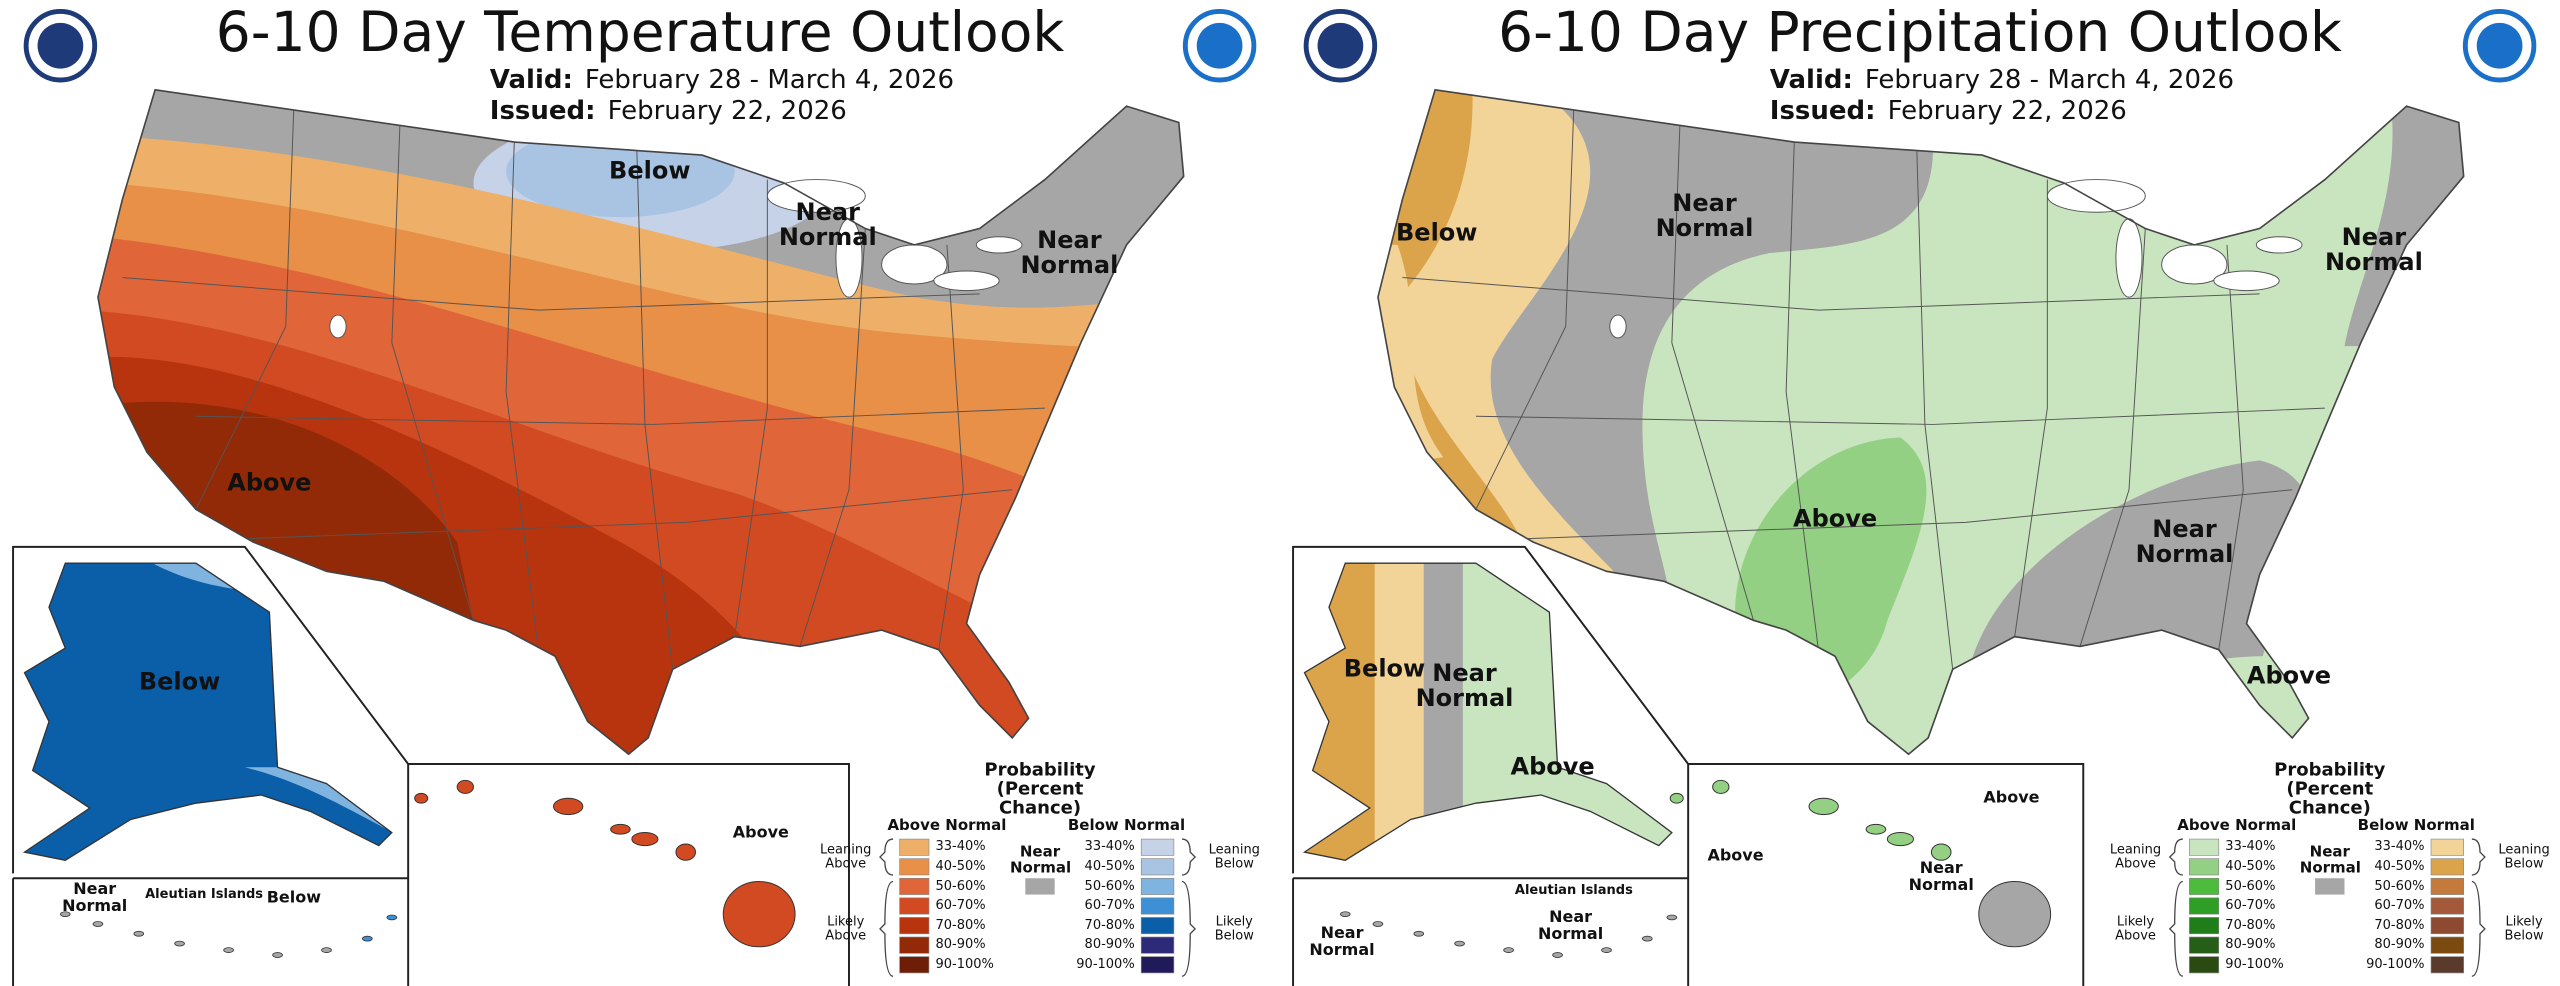 This screenshot has width=2560, height=986. What do you see at coordinates (1941, 875) in the screenshot?
I see `hawaii-label: Near Normal` at bounding box center [1941, 875].